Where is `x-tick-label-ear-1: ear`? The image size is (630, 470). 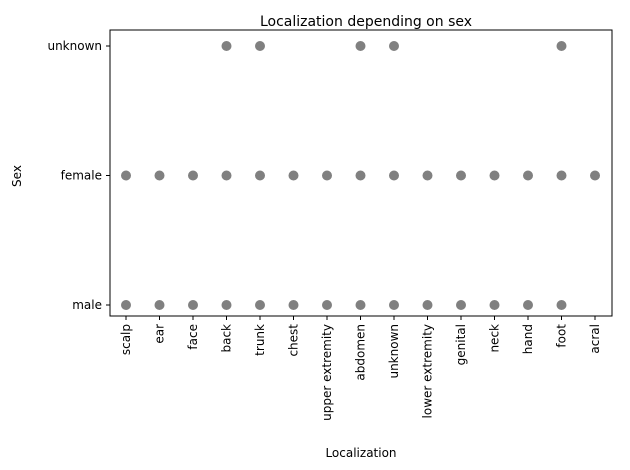 x-tick-label-ear-1: ear is located at coordinates (160, 334).